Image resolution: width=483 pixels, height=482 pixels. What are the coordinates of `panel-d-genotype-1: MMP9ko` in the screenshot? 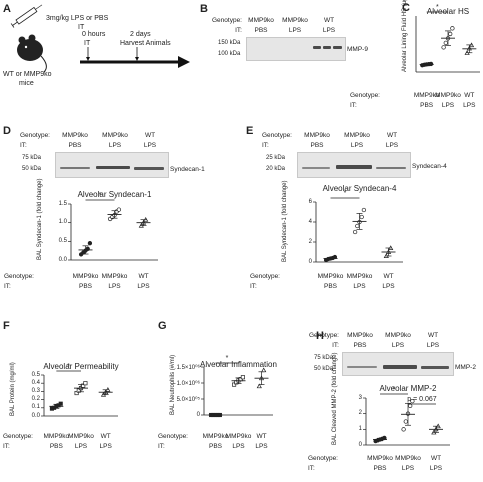 It's located at (75, 135).